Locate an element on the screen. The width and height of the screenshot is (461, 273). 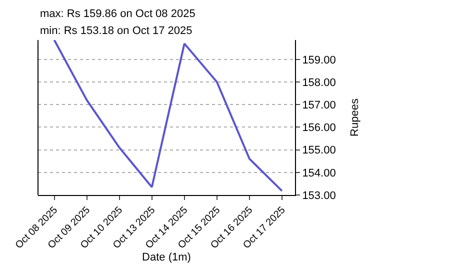
y-axis-title: Rupees is located at coordinates (355, 117).